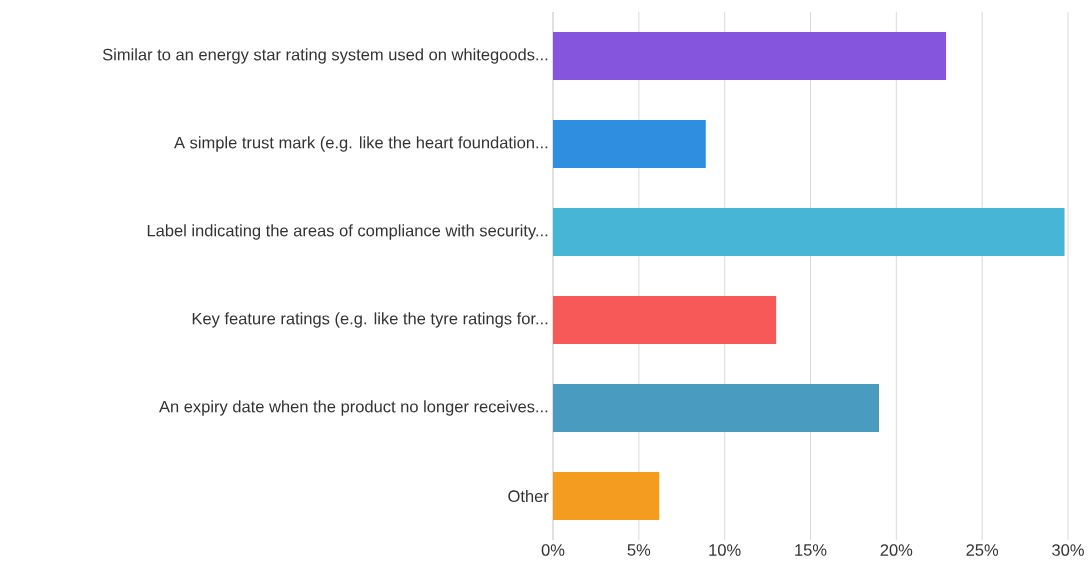 This screenshot has height=578, width=1092. What do you see at coordinates (528, 496) in the screenshot?
I see `y-tick-label: Other` at bounding box center [528, 496].